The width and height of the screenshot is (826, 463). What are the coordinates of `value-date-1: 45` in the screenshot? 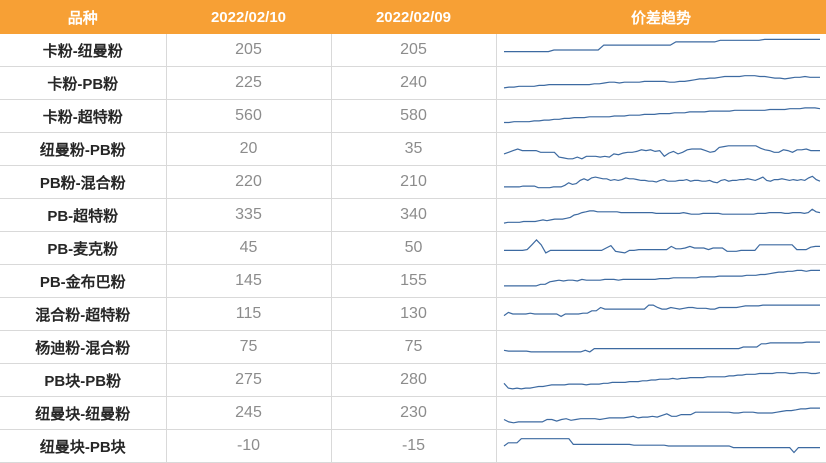 It's located at (248, 248).